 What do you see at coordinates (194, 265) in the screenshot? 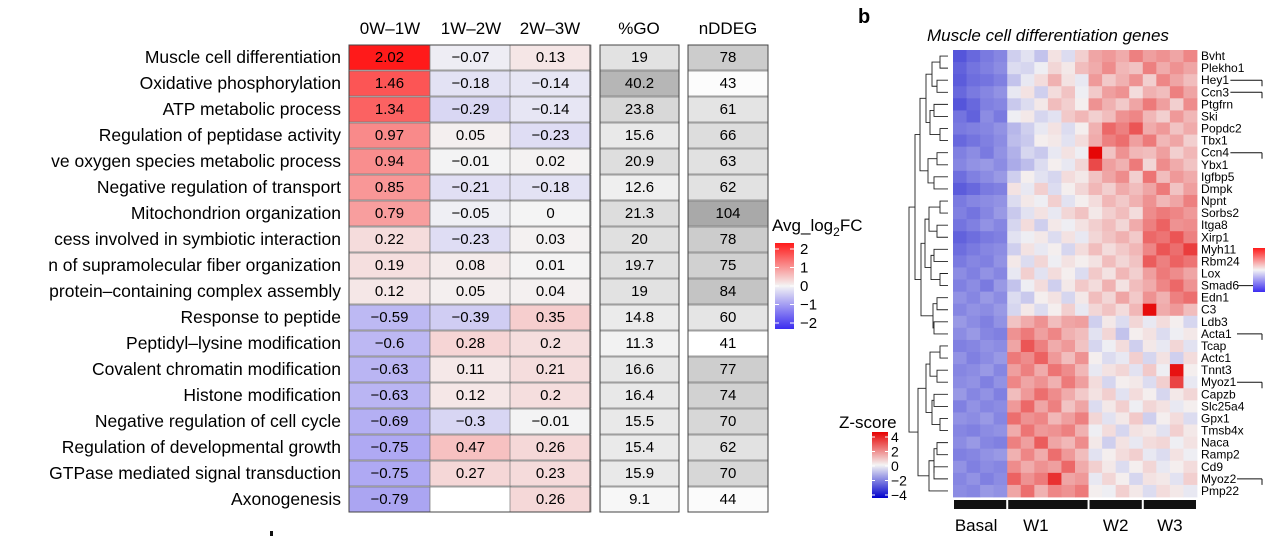
I see `term-label: n of supramolecular fiber organization` at bounding box center [194, 265].